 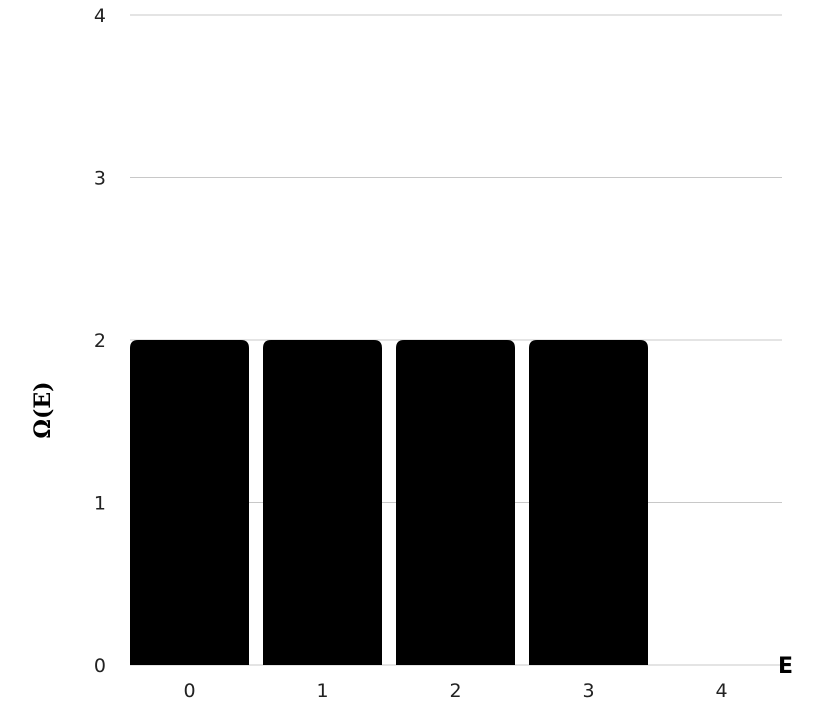 I want to click on x-tick-label: 0, so click(x=189, y=691).